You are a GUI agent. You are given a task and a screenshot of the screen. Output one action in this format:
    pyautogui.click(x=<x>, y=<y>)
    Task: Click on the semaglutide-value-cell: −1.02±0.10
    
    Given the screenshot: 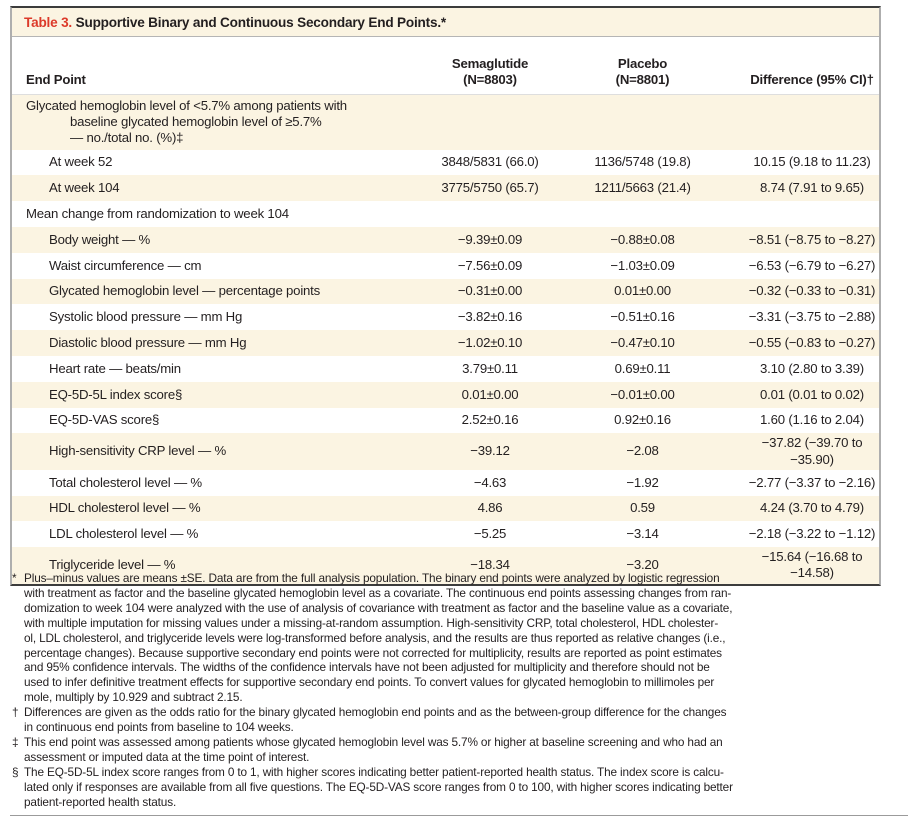 What is the action you would take?
    pyautogui.click(x=490, y=342)
    